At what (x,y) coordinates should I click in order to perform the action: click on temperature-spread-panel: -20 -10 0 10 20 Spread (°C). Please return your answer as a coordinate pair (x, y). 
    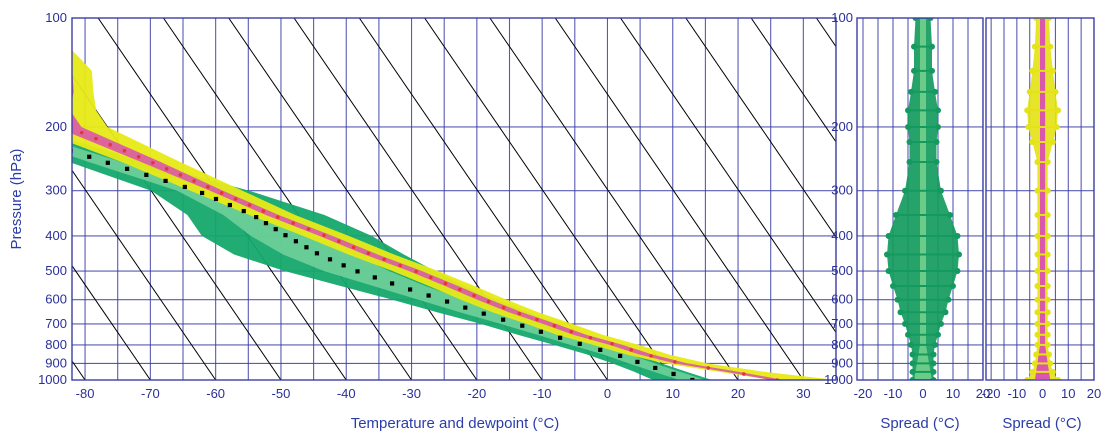
    Looking at the image, I should click on (1041, 224).